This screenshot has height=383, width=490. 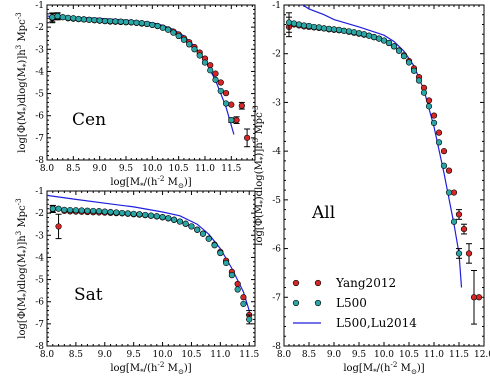 I want to click on y-tick-label: -3, so click(x=276, y=103).